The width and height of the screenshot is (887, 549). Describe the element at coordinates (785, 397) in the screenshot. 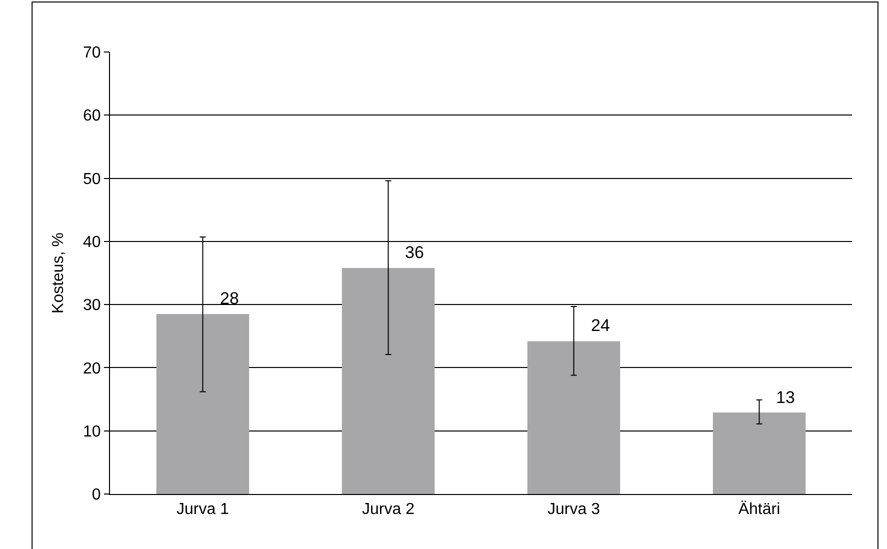

I see `data-label: 13` at that location.